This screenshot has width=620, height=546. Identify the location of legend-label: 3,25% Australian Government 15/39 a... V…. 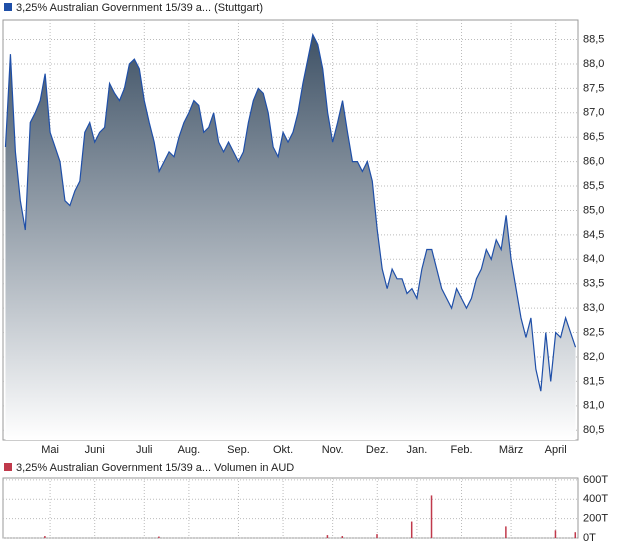
(155, 468).